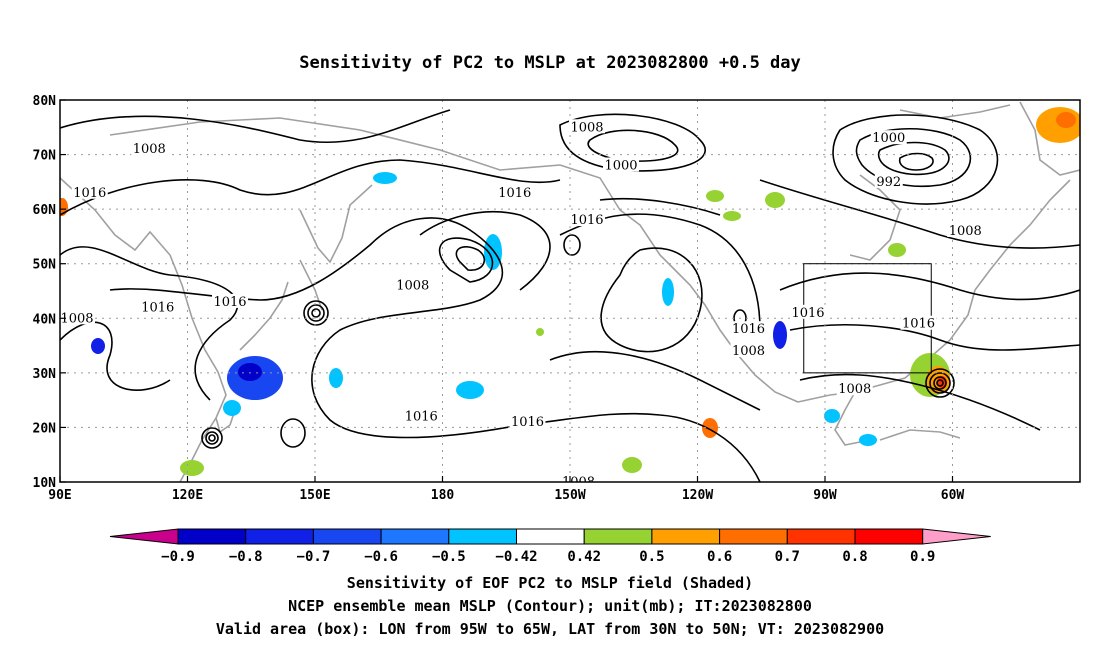 This screenshot has width=1100, height=650. I want to click on lat-tick-label: 60N, so click(45, 210).